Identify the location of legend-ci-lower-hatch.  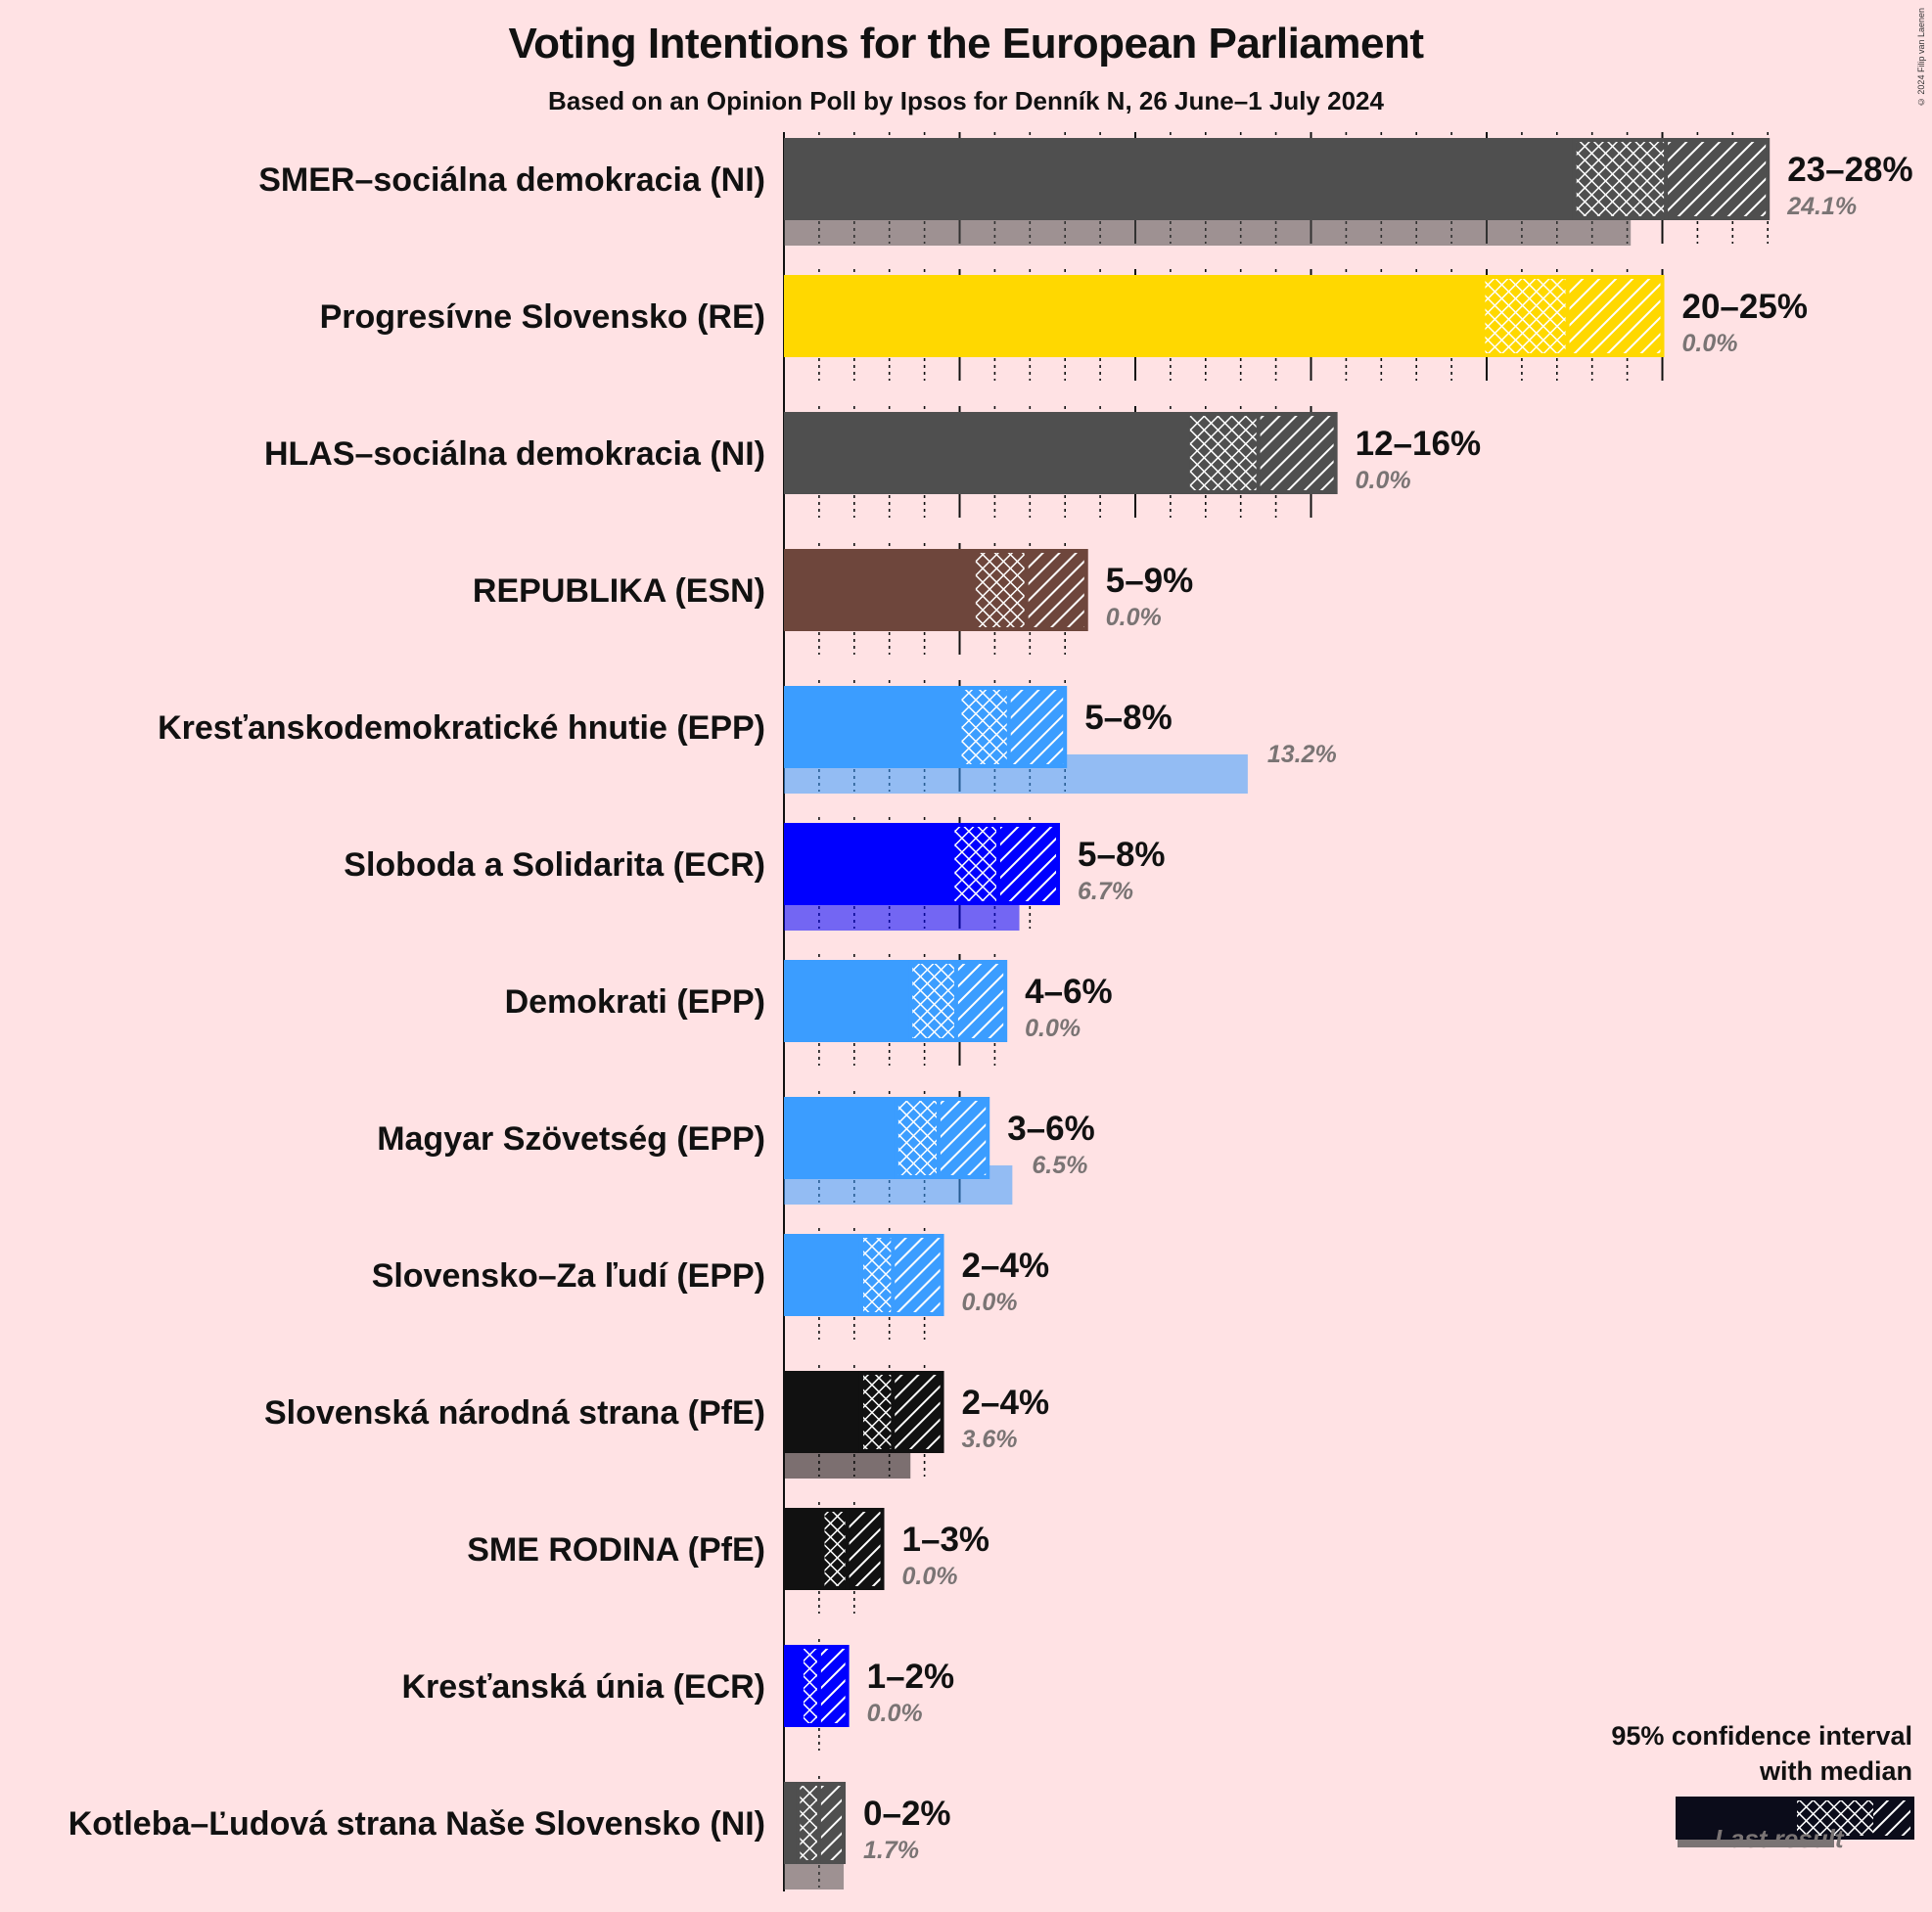
(1834, 1818).